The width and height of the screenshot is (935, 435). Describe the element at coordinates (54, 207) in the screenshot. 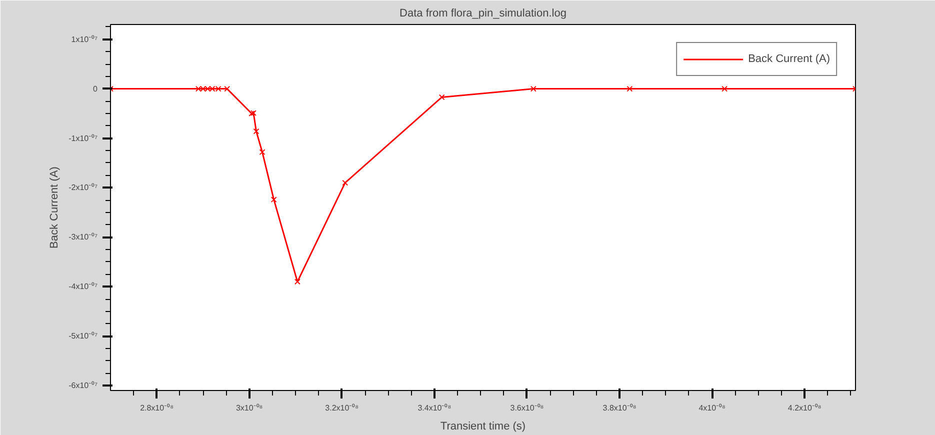

I see `y-axis-title: Back Current (A)` at that location.